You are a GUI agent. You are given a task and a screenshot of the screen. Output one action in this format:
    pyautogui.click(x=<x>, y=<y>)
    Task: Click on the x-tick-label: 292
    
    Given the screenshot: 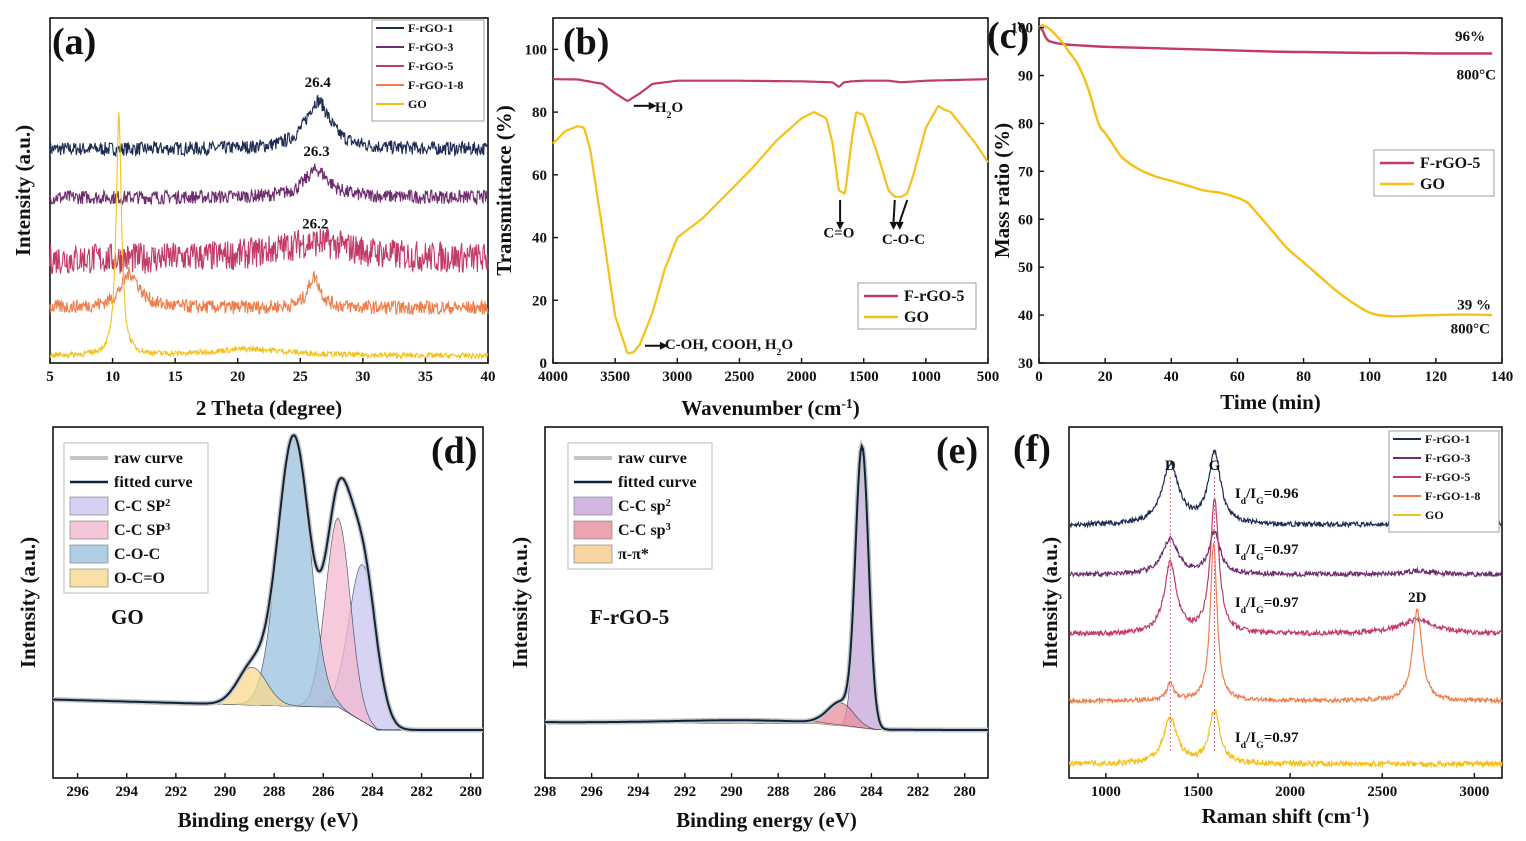 What is the action you would take?
    pyautogui.click(x=176, y=792)
    